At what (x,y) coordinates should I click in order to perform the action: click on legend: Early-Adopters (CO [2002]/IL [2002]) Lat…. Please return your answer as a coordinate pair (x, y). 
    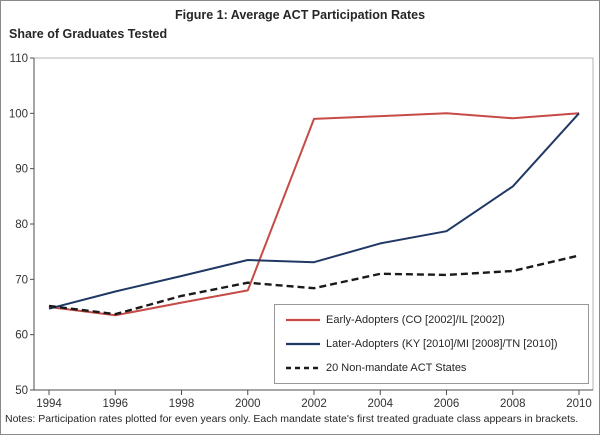
    Looking at the image, I should click on (431, 344).